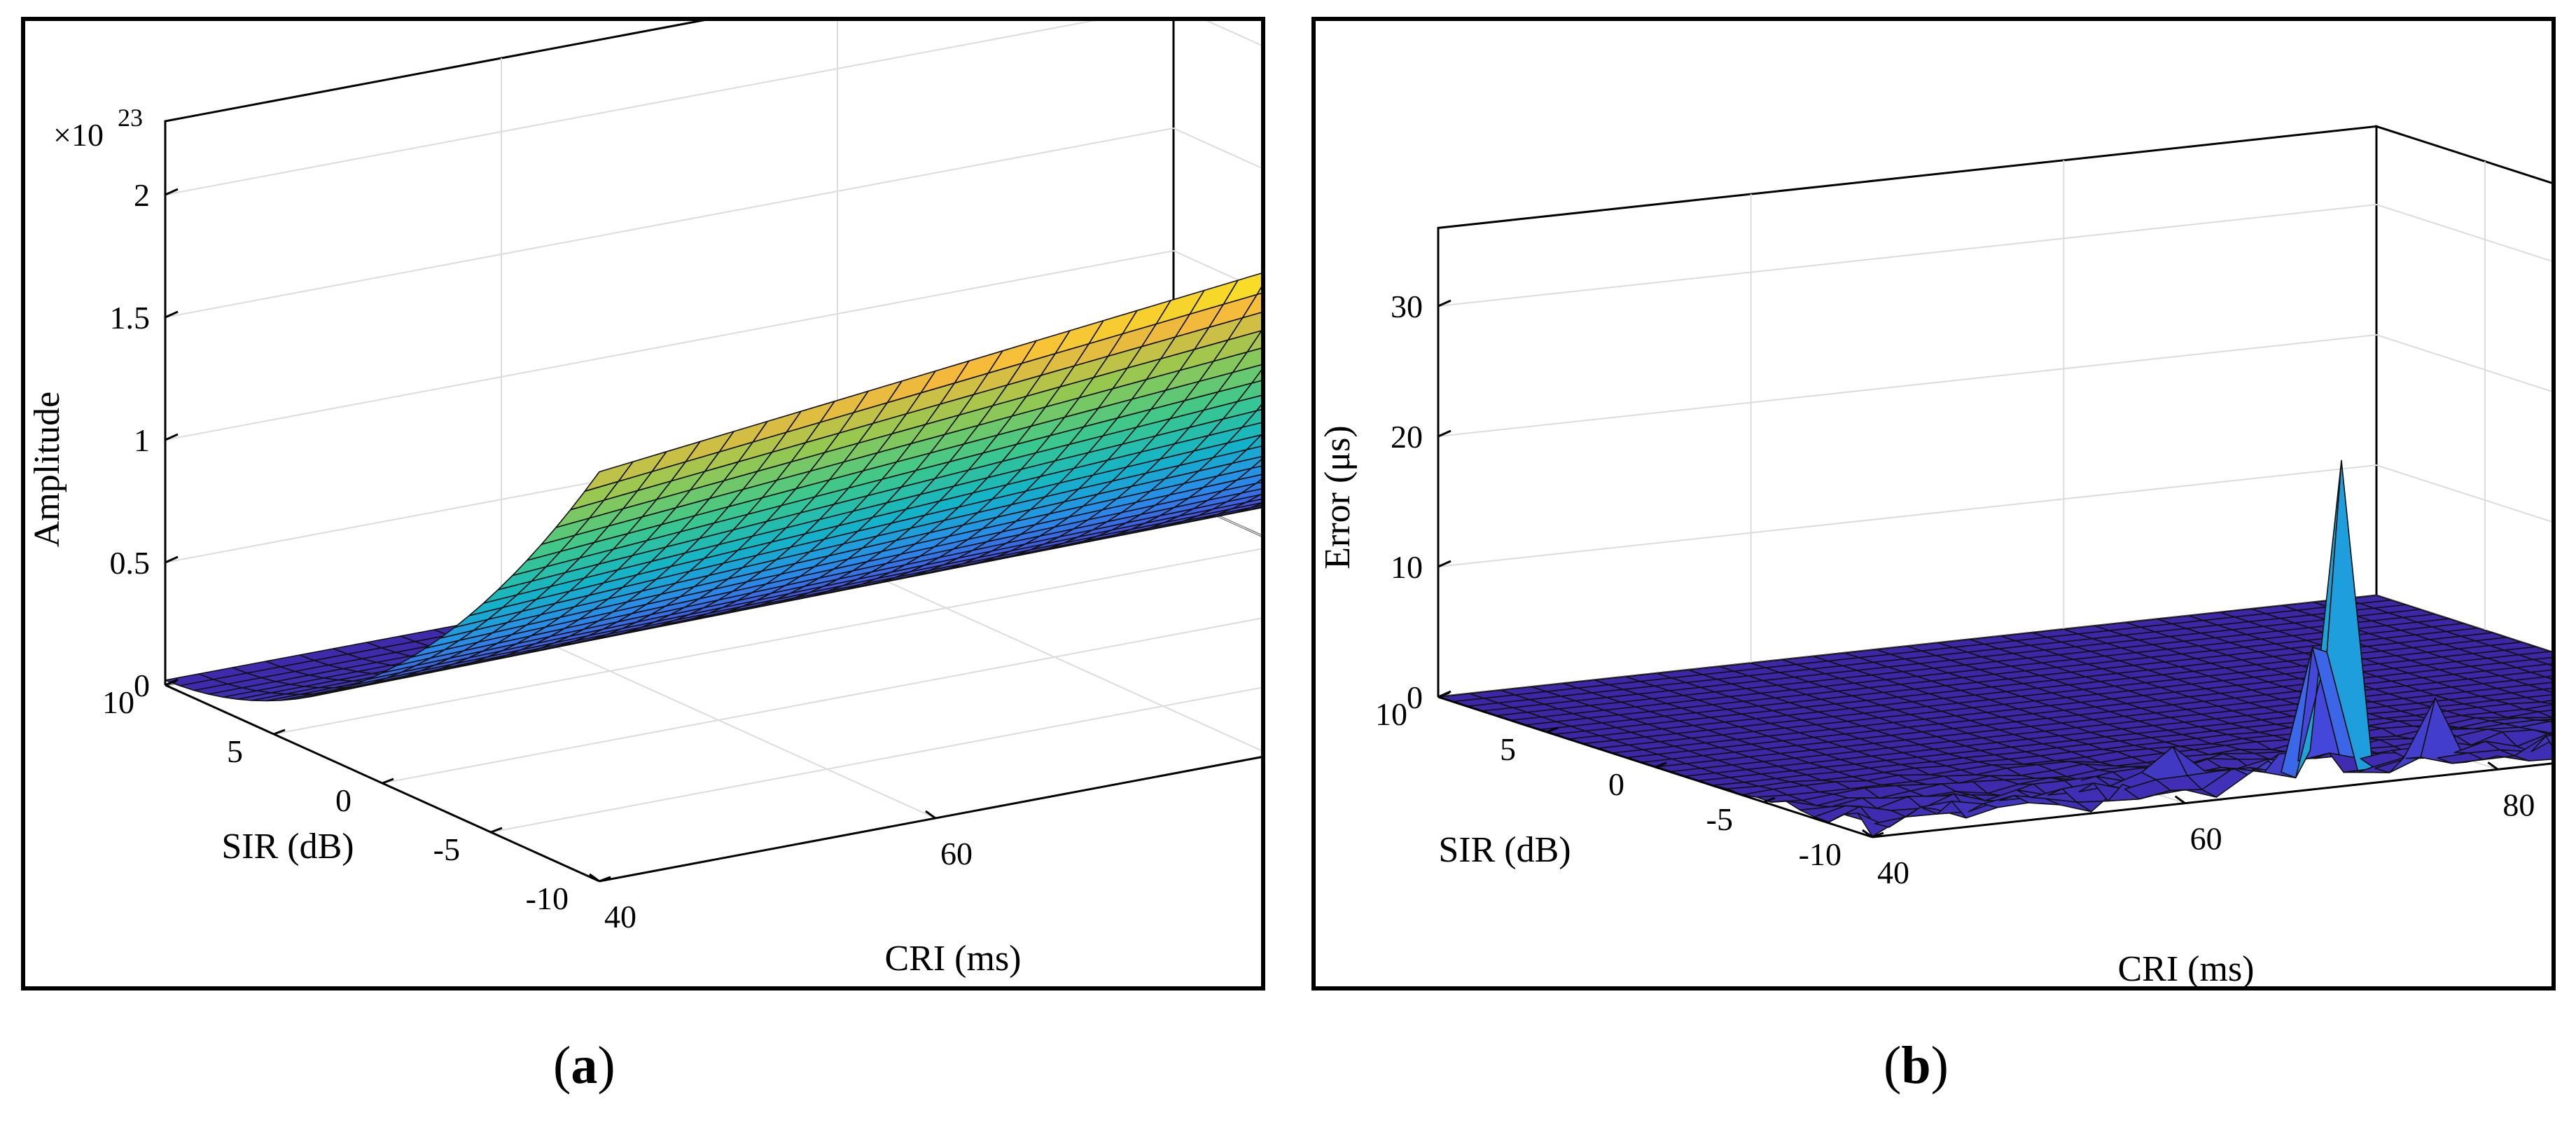  Describe the element at coordinates (1338, 497) in the screenshot. I see `z-axis-label: Error (μs)` at that location.